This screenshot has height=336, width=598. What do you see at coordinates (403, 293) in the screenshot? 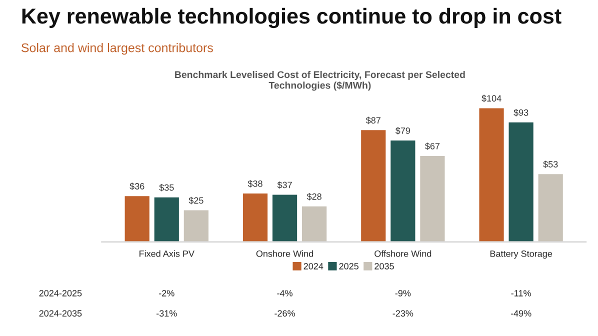
I see `text: -9%` at bounding box center [403, 293].